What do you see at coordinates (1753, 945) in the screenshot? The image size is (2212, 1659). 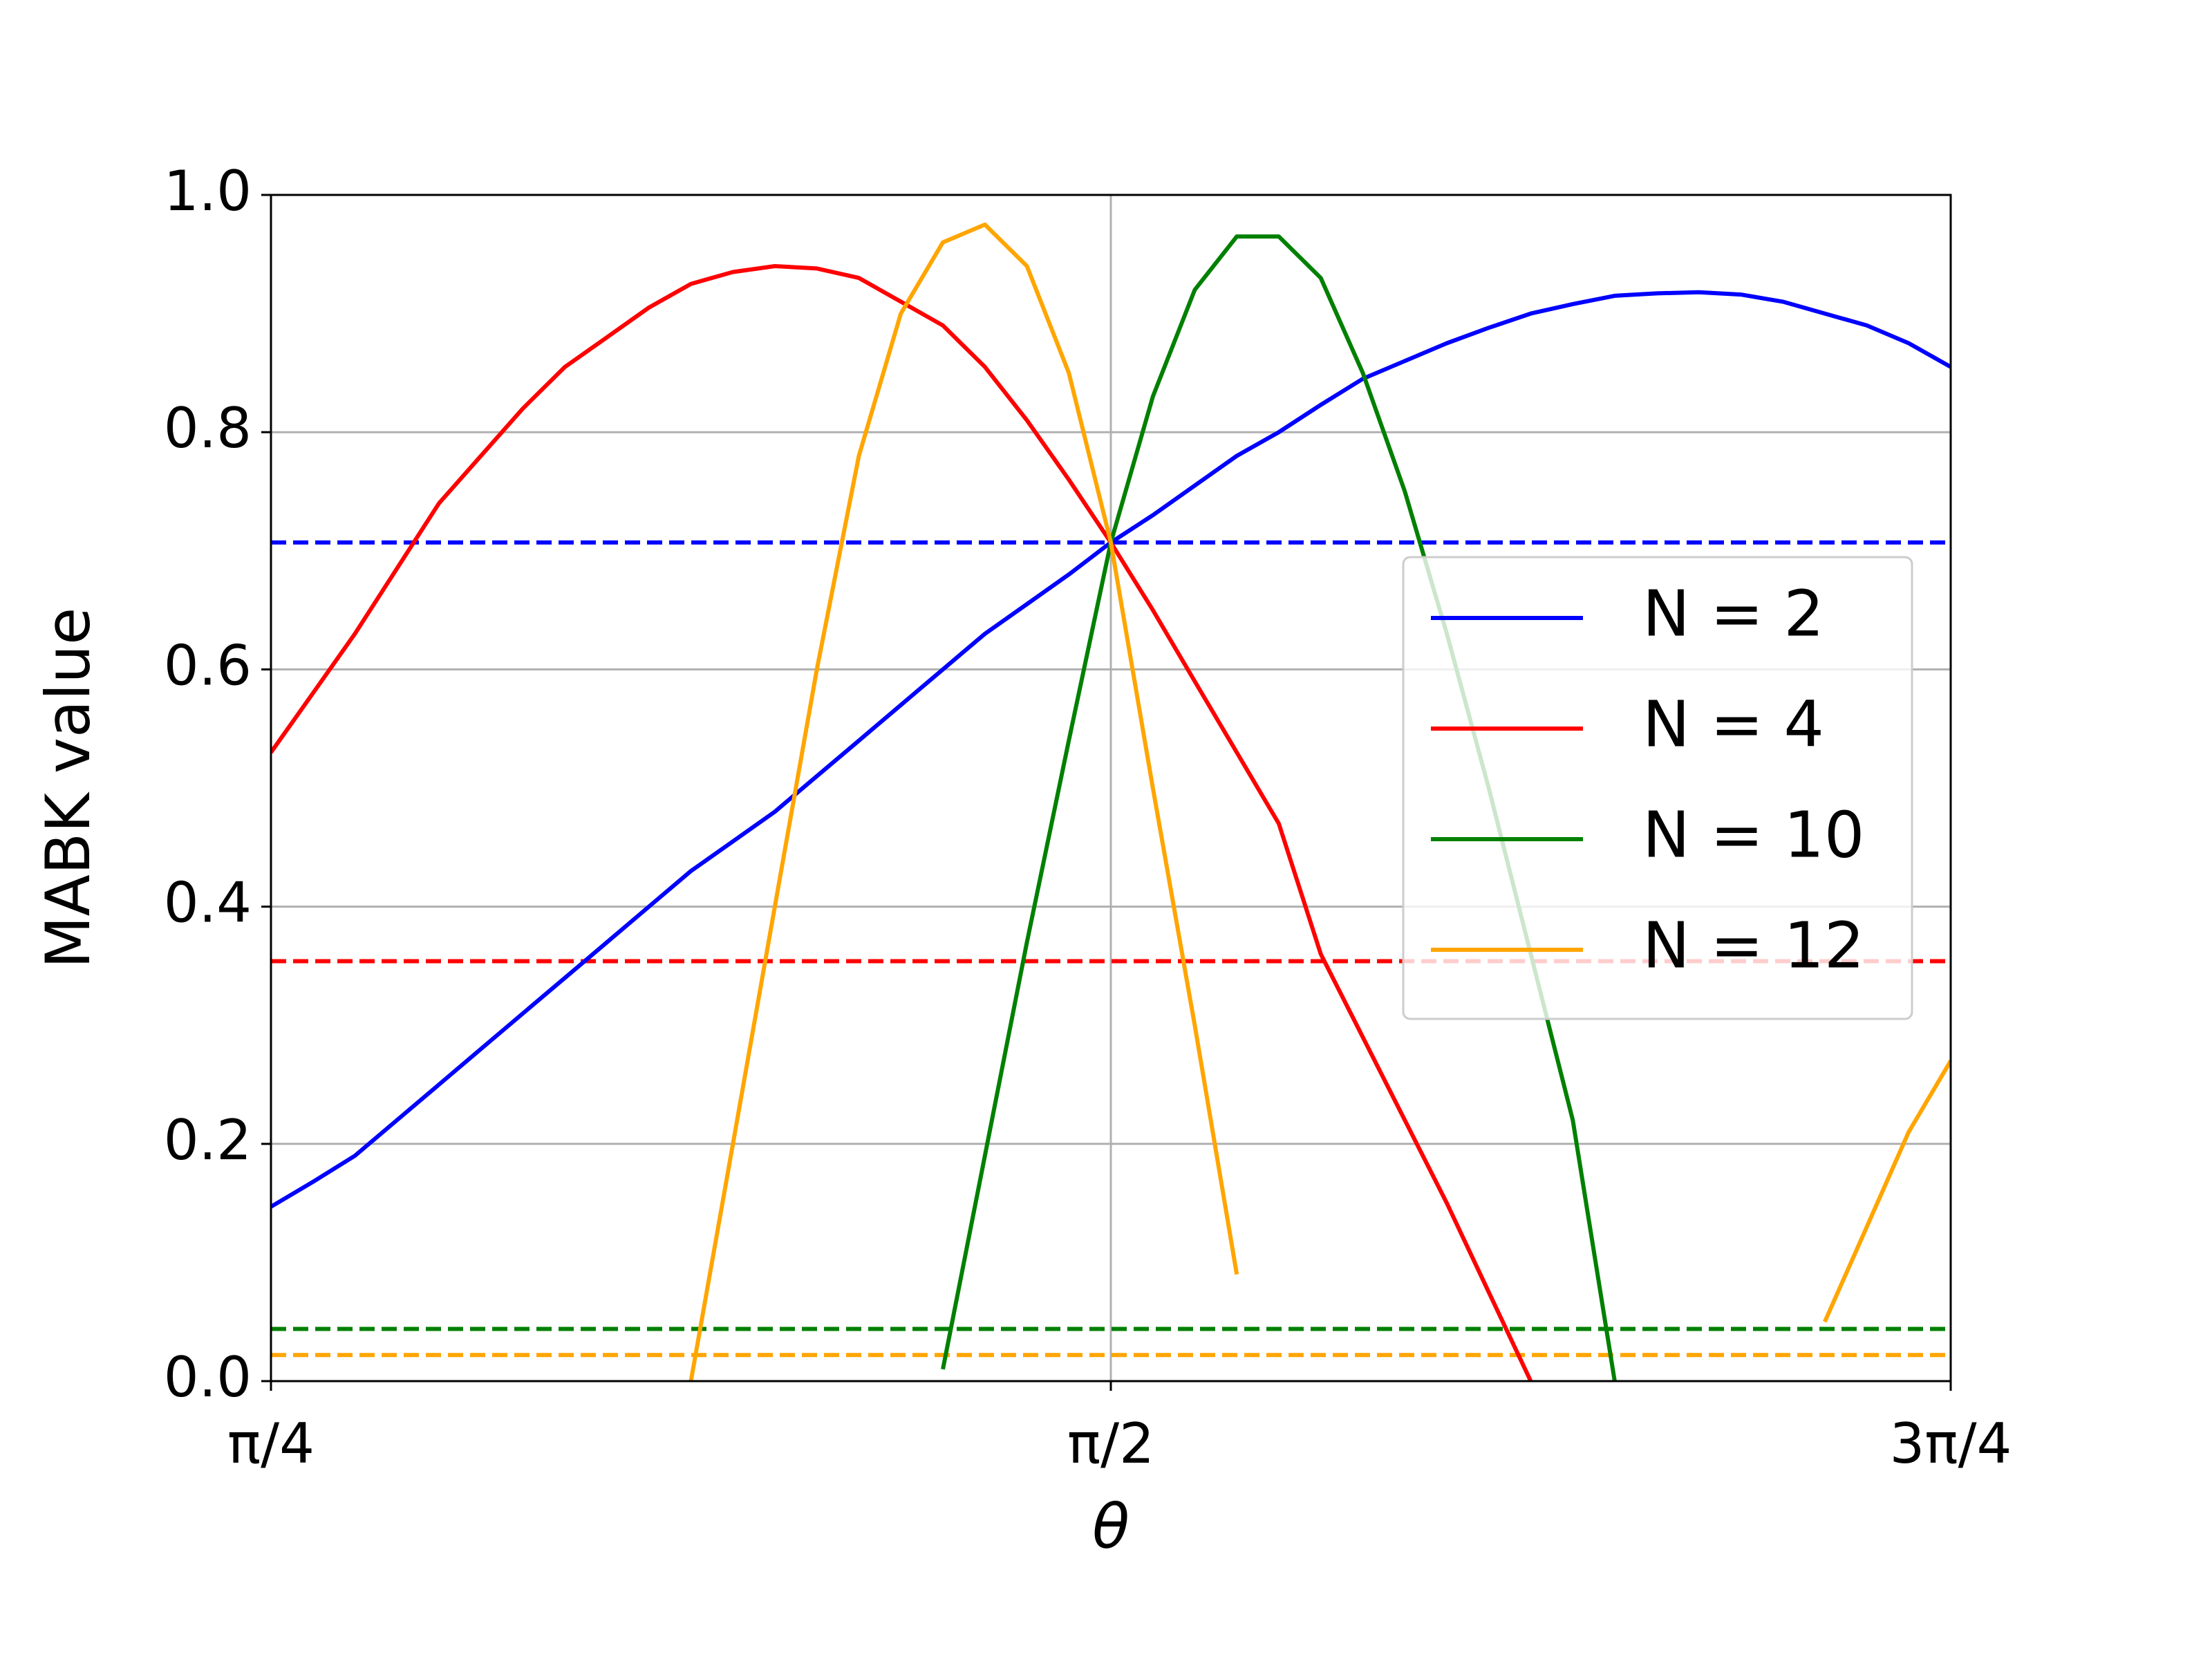 I see `legend-label: N = 12` at bounding box center [1753, 945].